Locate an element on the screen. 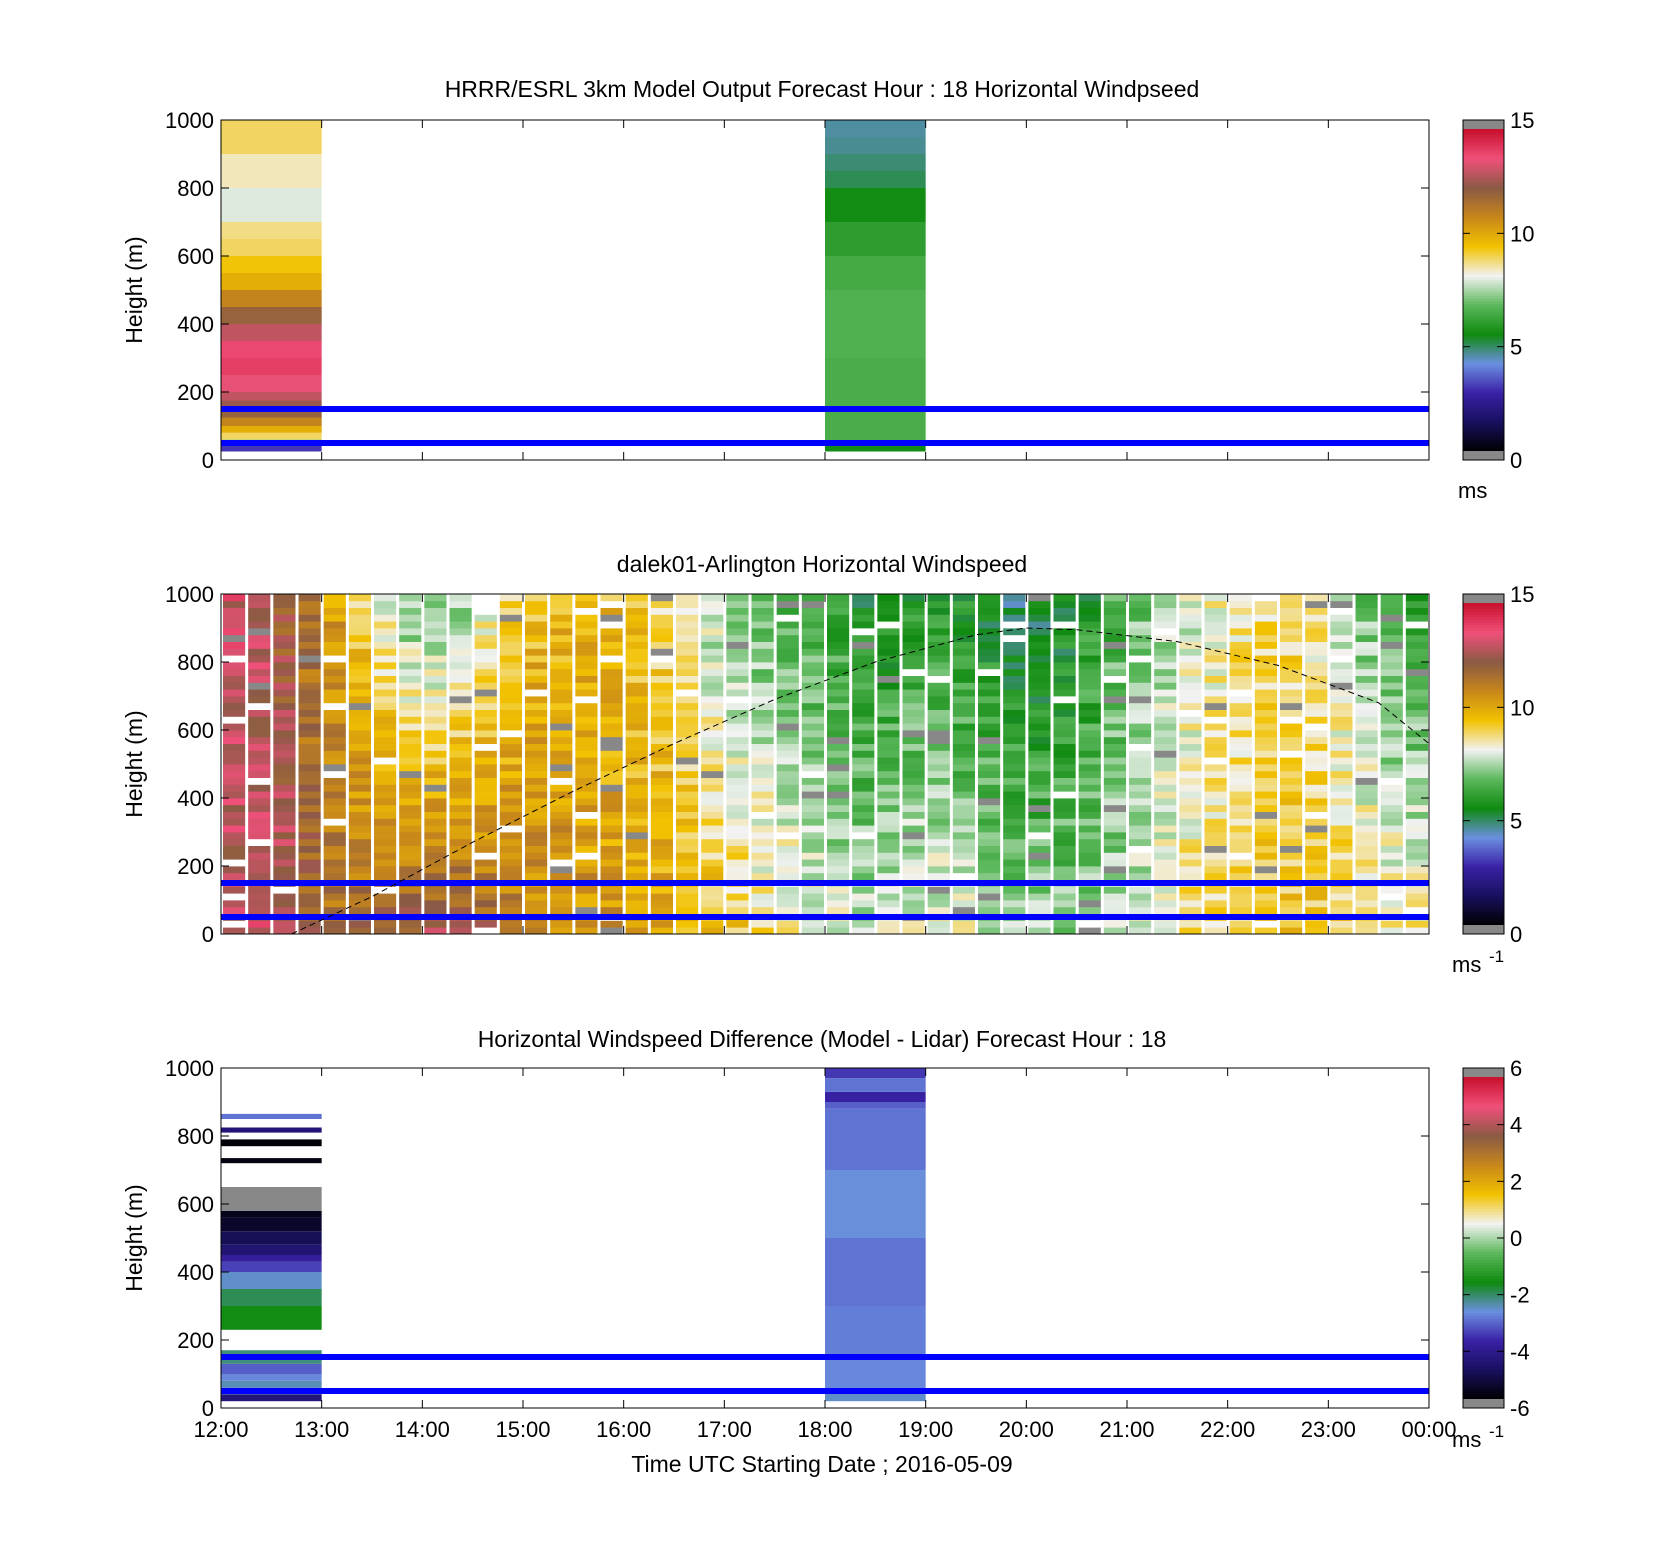 This screenshot has width=1680, height=1561. colorbar-frame is located at coordinates (1483, 764).